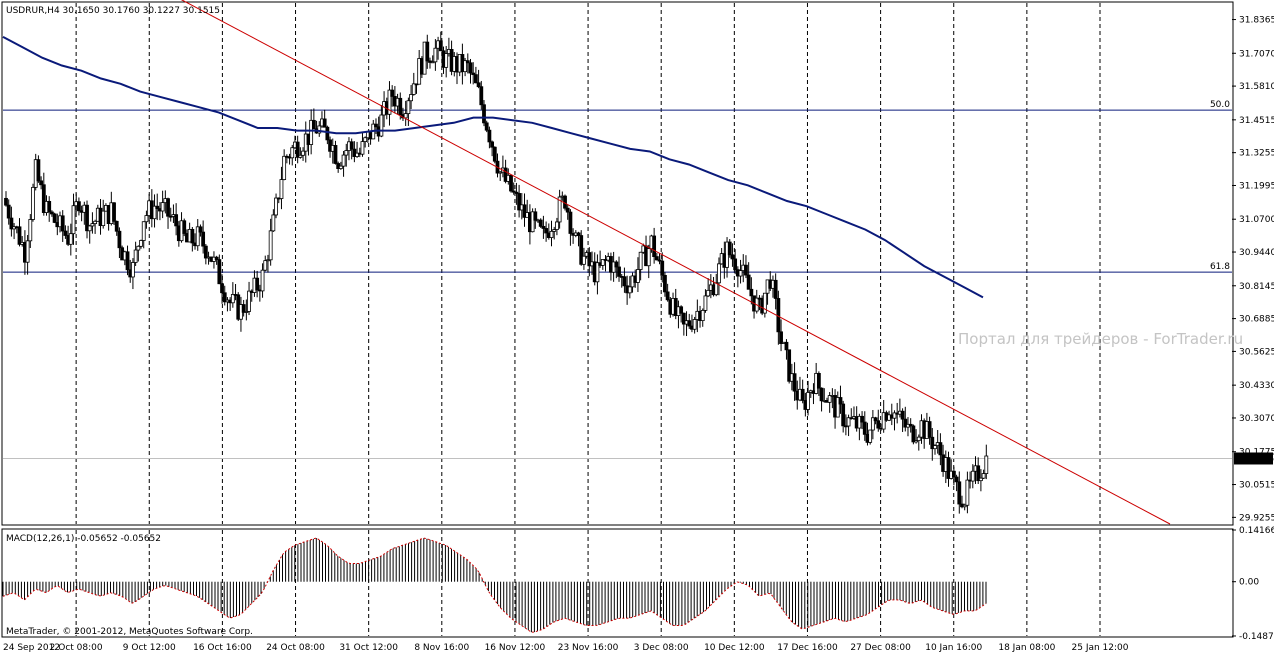  What do you see at coordinates (76, 648) in the screenshot?
I see `time-tick-label: 2 Oct 08:00` at bounding box center [76, 648].